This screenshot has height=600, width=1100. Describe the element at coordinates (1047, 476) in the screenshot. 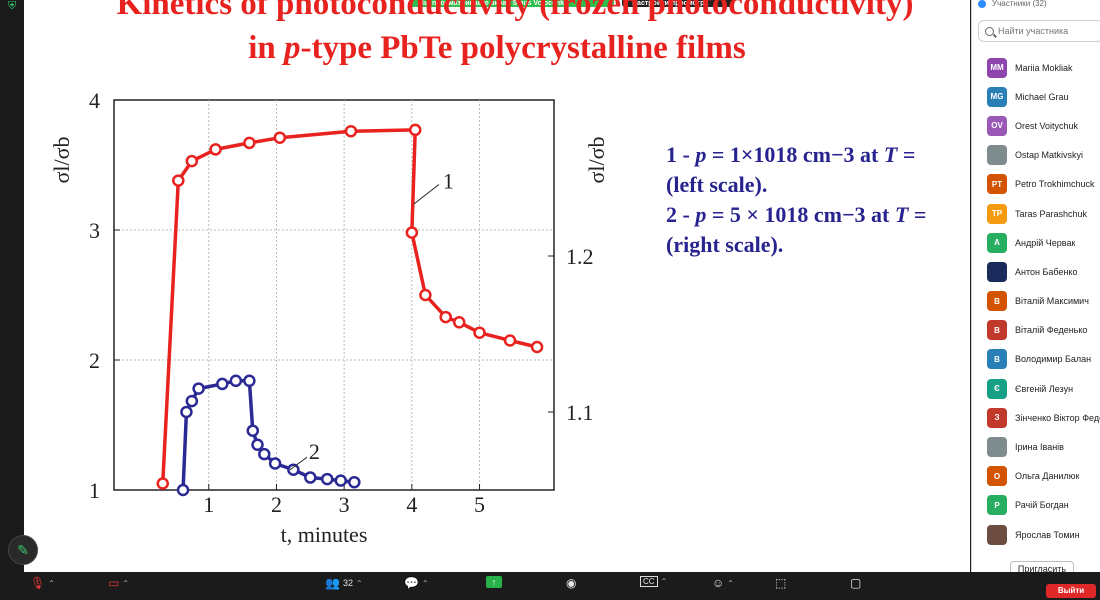

I see `participant-name: Ольга Данилюк` at that location.